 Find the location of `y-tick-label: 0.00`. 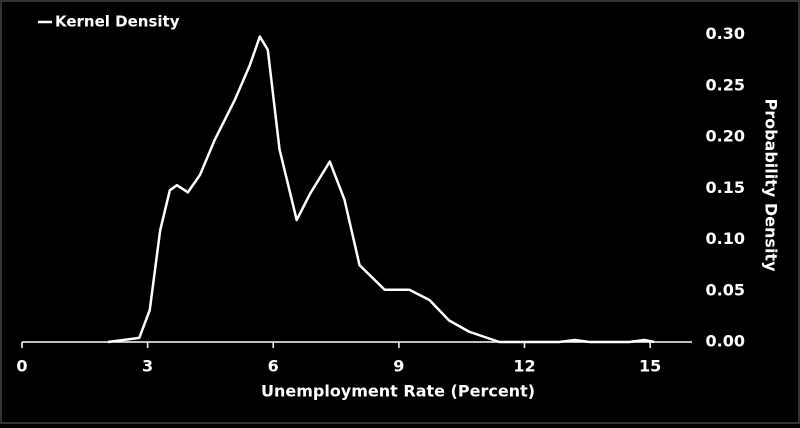

y-tick-label: 0.00 is located at coordinates (725, 341).